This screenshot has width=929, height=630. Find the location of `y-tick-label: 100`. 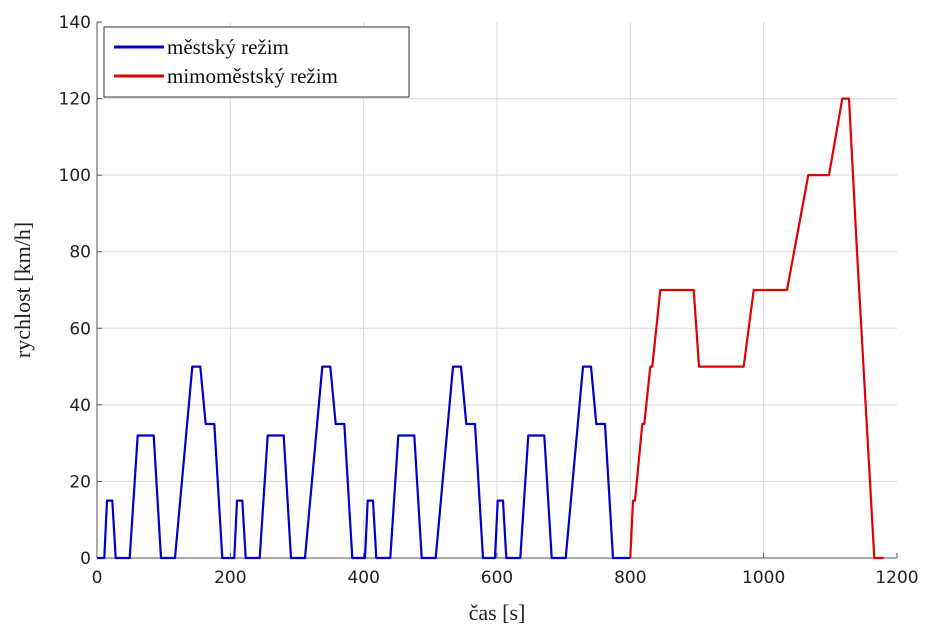

y-tick-label: 100 is located at coordinates (75, 176).